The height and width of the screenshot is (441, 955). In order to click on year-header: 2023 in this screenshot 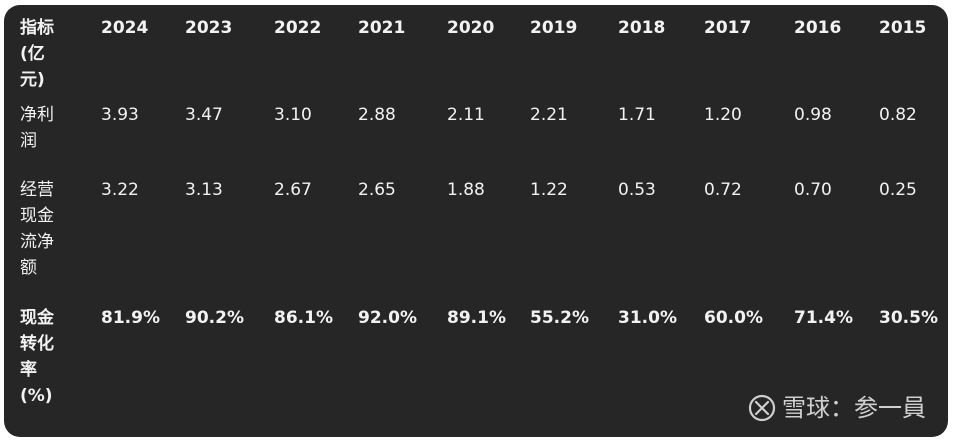, I will do `click(209, 28)`.